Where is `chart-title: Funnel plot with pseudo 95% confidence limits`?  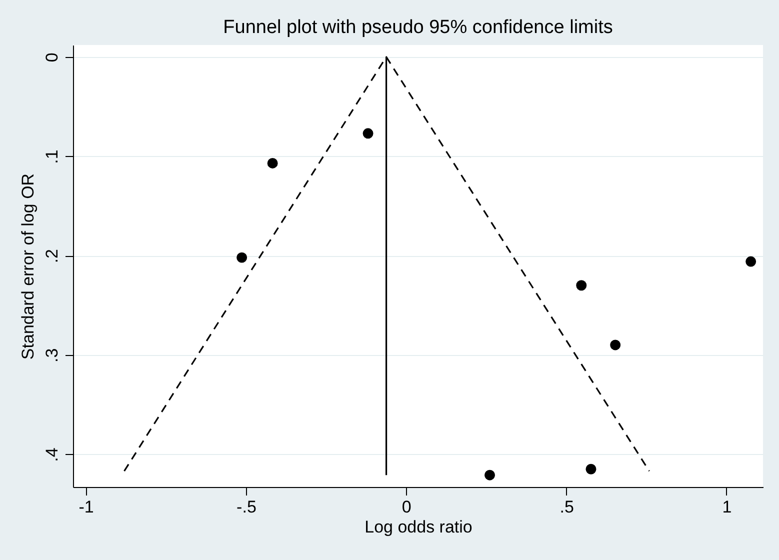 chart-title: Funnel plot with pseudo 95% confidence limits is located at coordinates (418, 27).